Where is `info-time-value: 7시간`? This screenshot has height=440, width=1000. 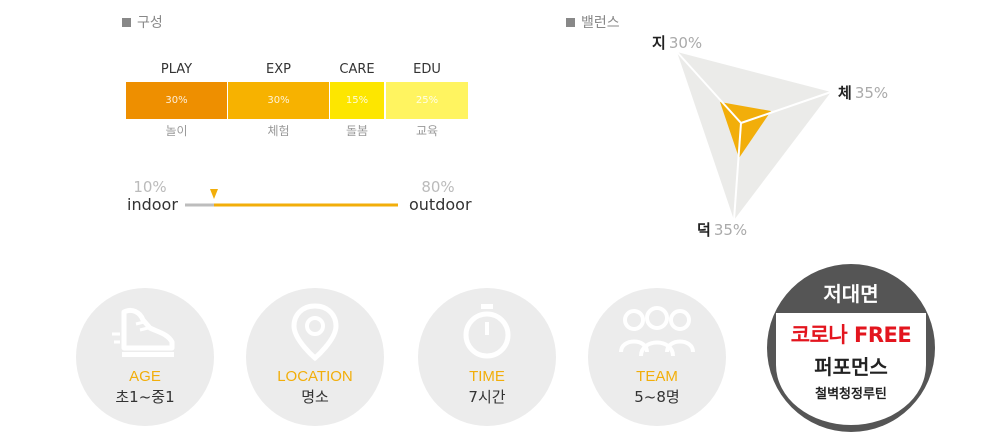 info-time-value: 7시간 is located at coordinates (487, 397).